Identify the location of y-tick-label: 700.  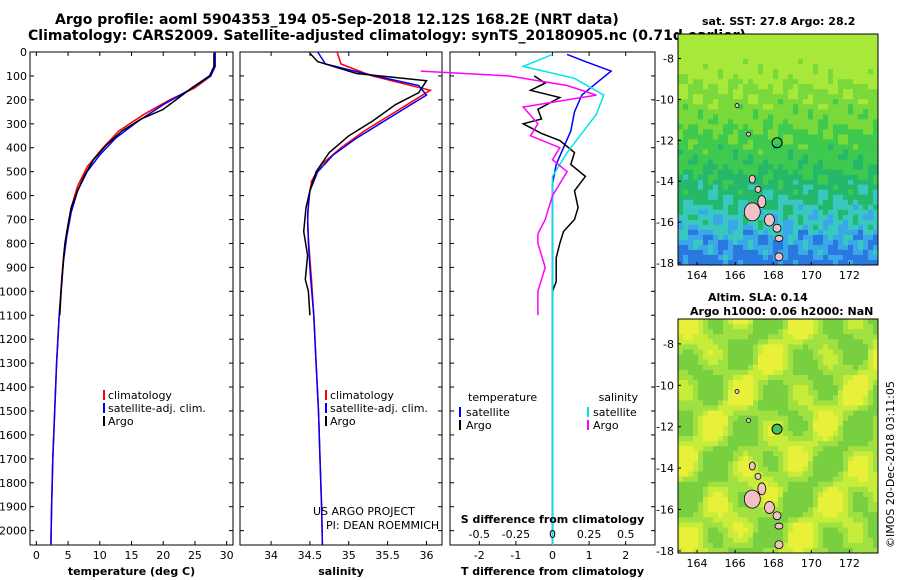
(16, 220).